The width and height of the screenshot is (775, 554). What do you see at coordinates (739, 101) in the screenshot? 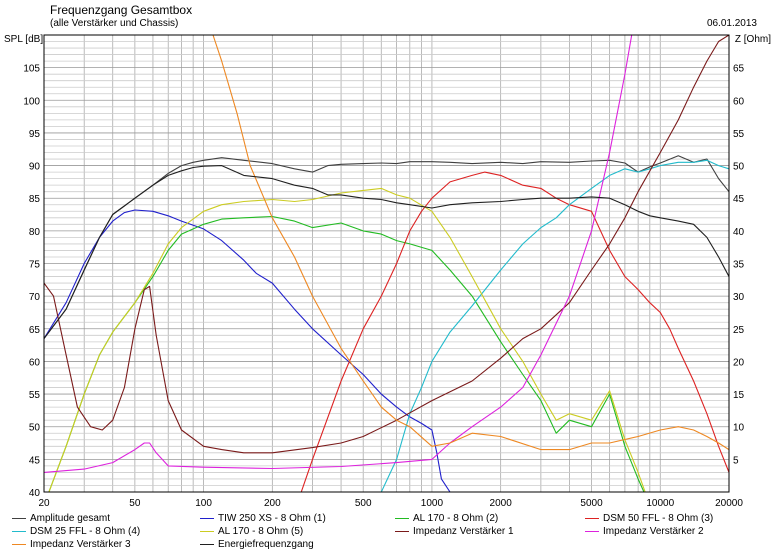
I see `y-right-tick-label: 60` at bounding box center [739, 101].